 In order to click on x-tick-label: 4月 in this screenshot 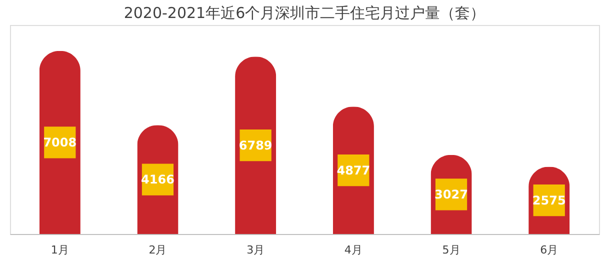, I will do `click(353, 250)`.